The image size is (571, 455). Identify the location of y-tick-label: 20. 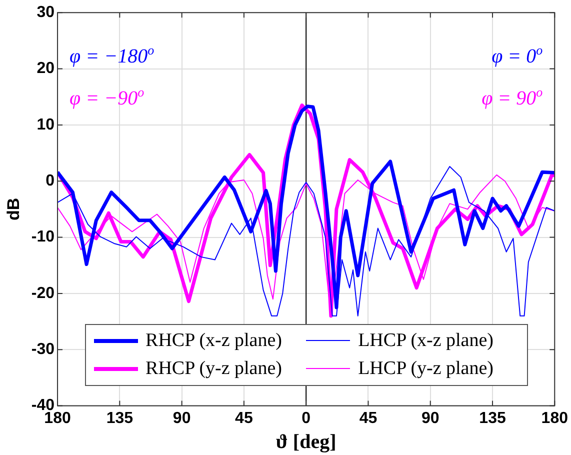
(45, 69).